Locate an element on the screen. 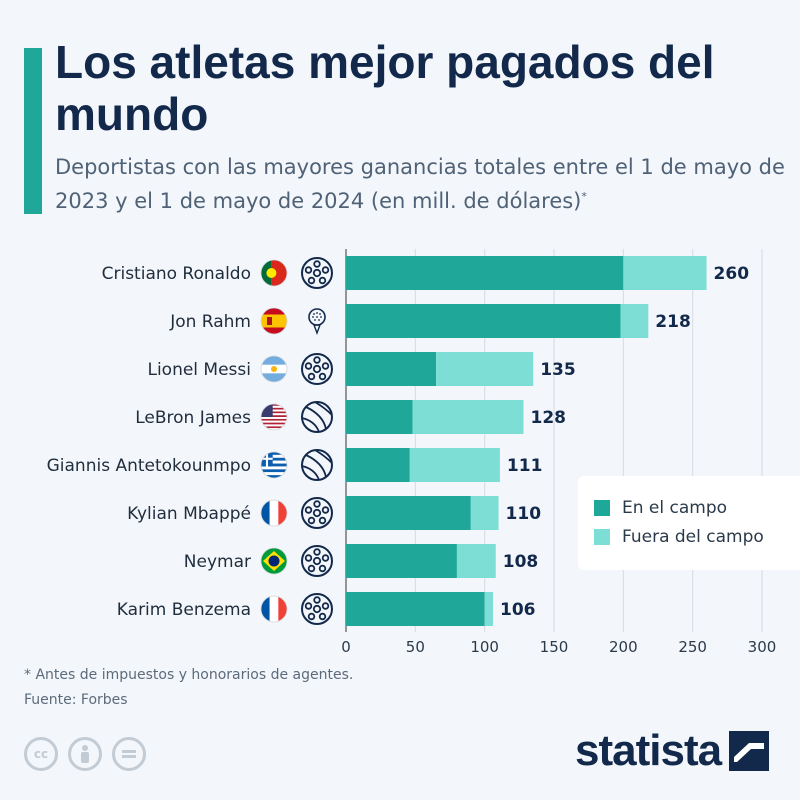 This screenshot has width=800, height=800. bar-total-label: 128 is located at coordinates (548, 418).